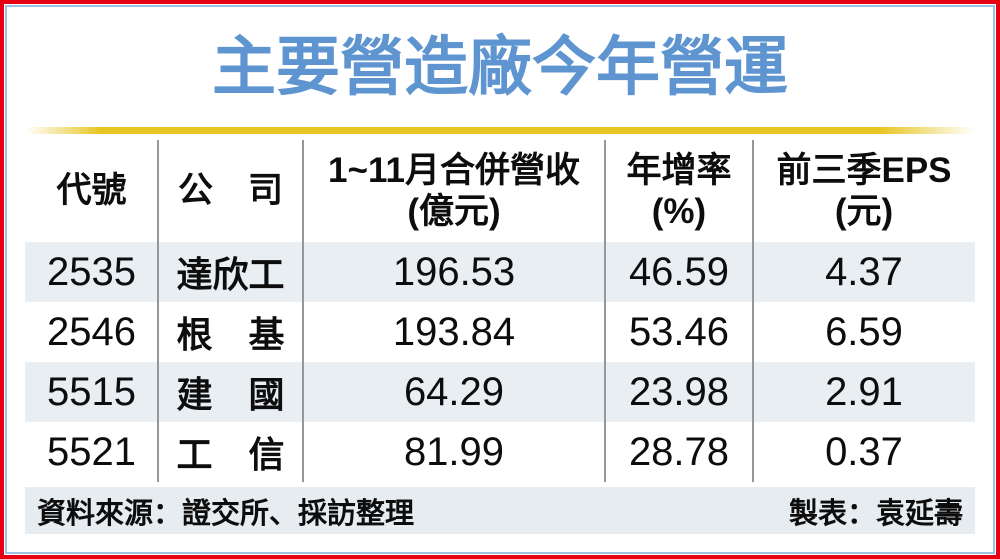 This screenshot has width=1000, height=559. I want to click on cell-revenue: 196.53, so click(454, 272).